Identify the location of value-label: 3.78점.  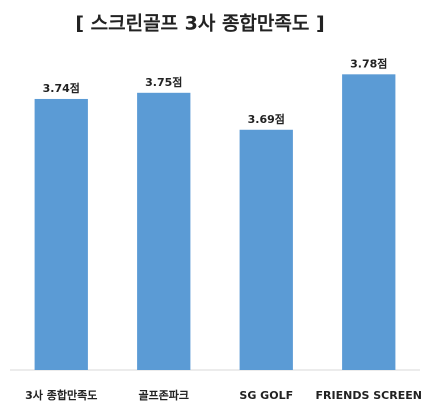
(368, 63).